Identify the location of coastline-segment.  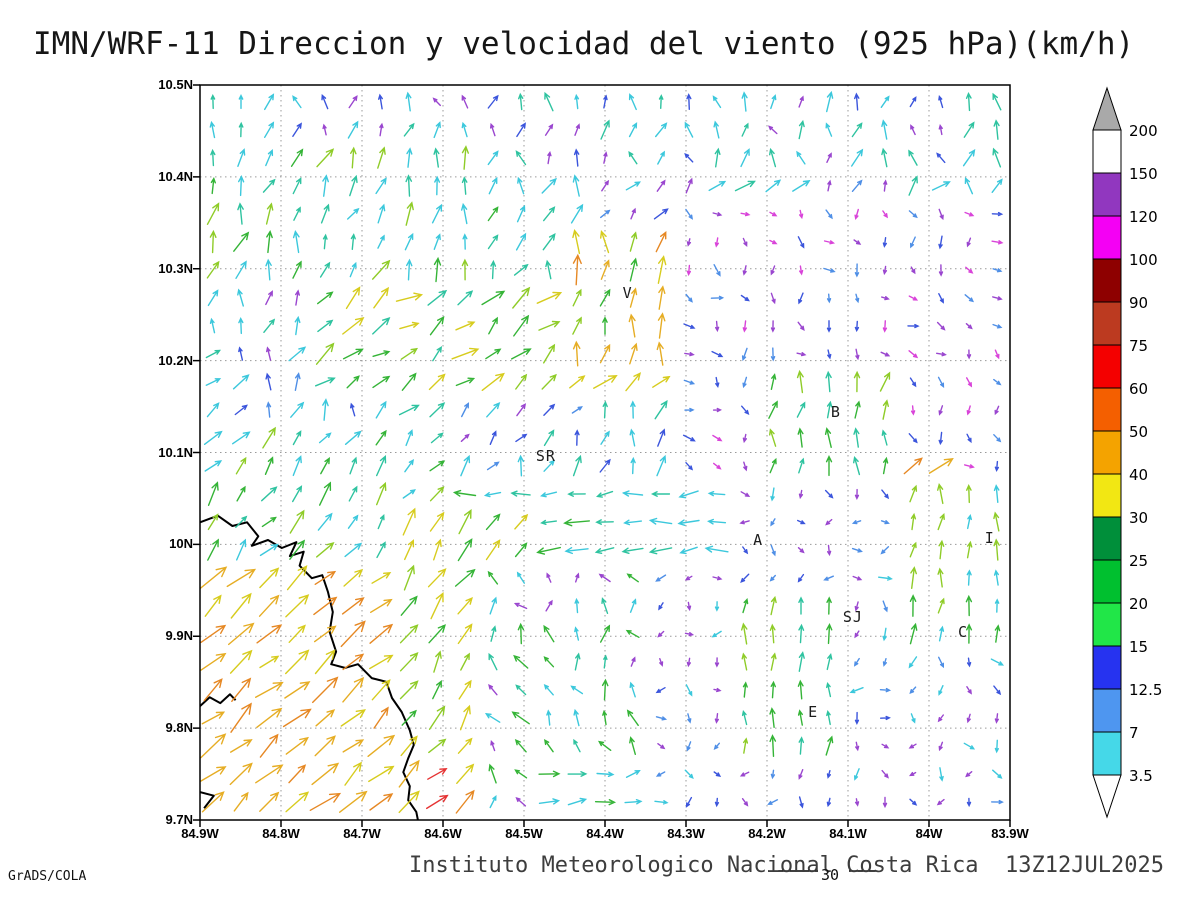
(218, 700).